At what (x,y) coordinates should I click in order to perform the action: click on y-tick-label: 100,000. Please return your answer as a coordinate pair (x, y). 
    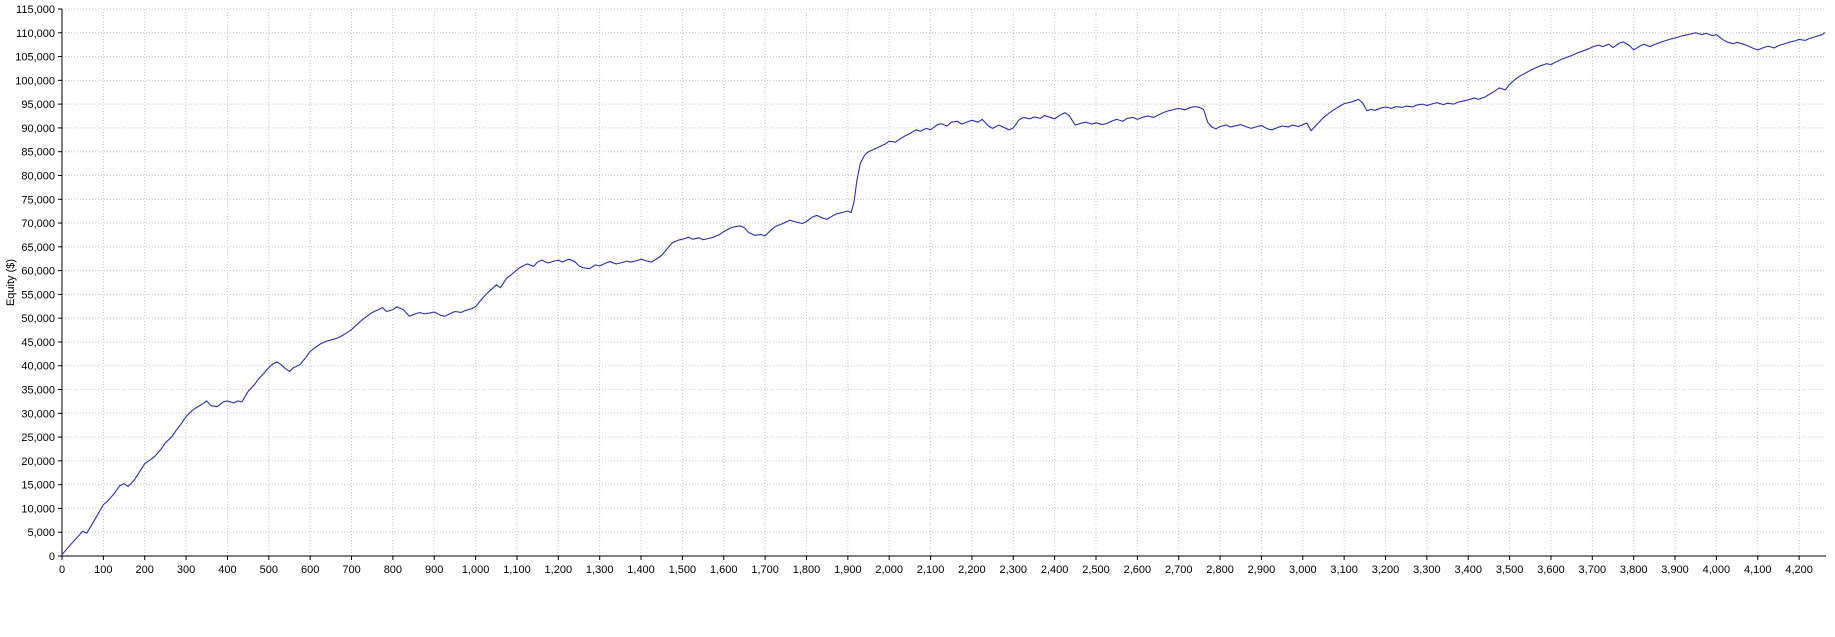
    Looking at the image, I should click on (35, 81).